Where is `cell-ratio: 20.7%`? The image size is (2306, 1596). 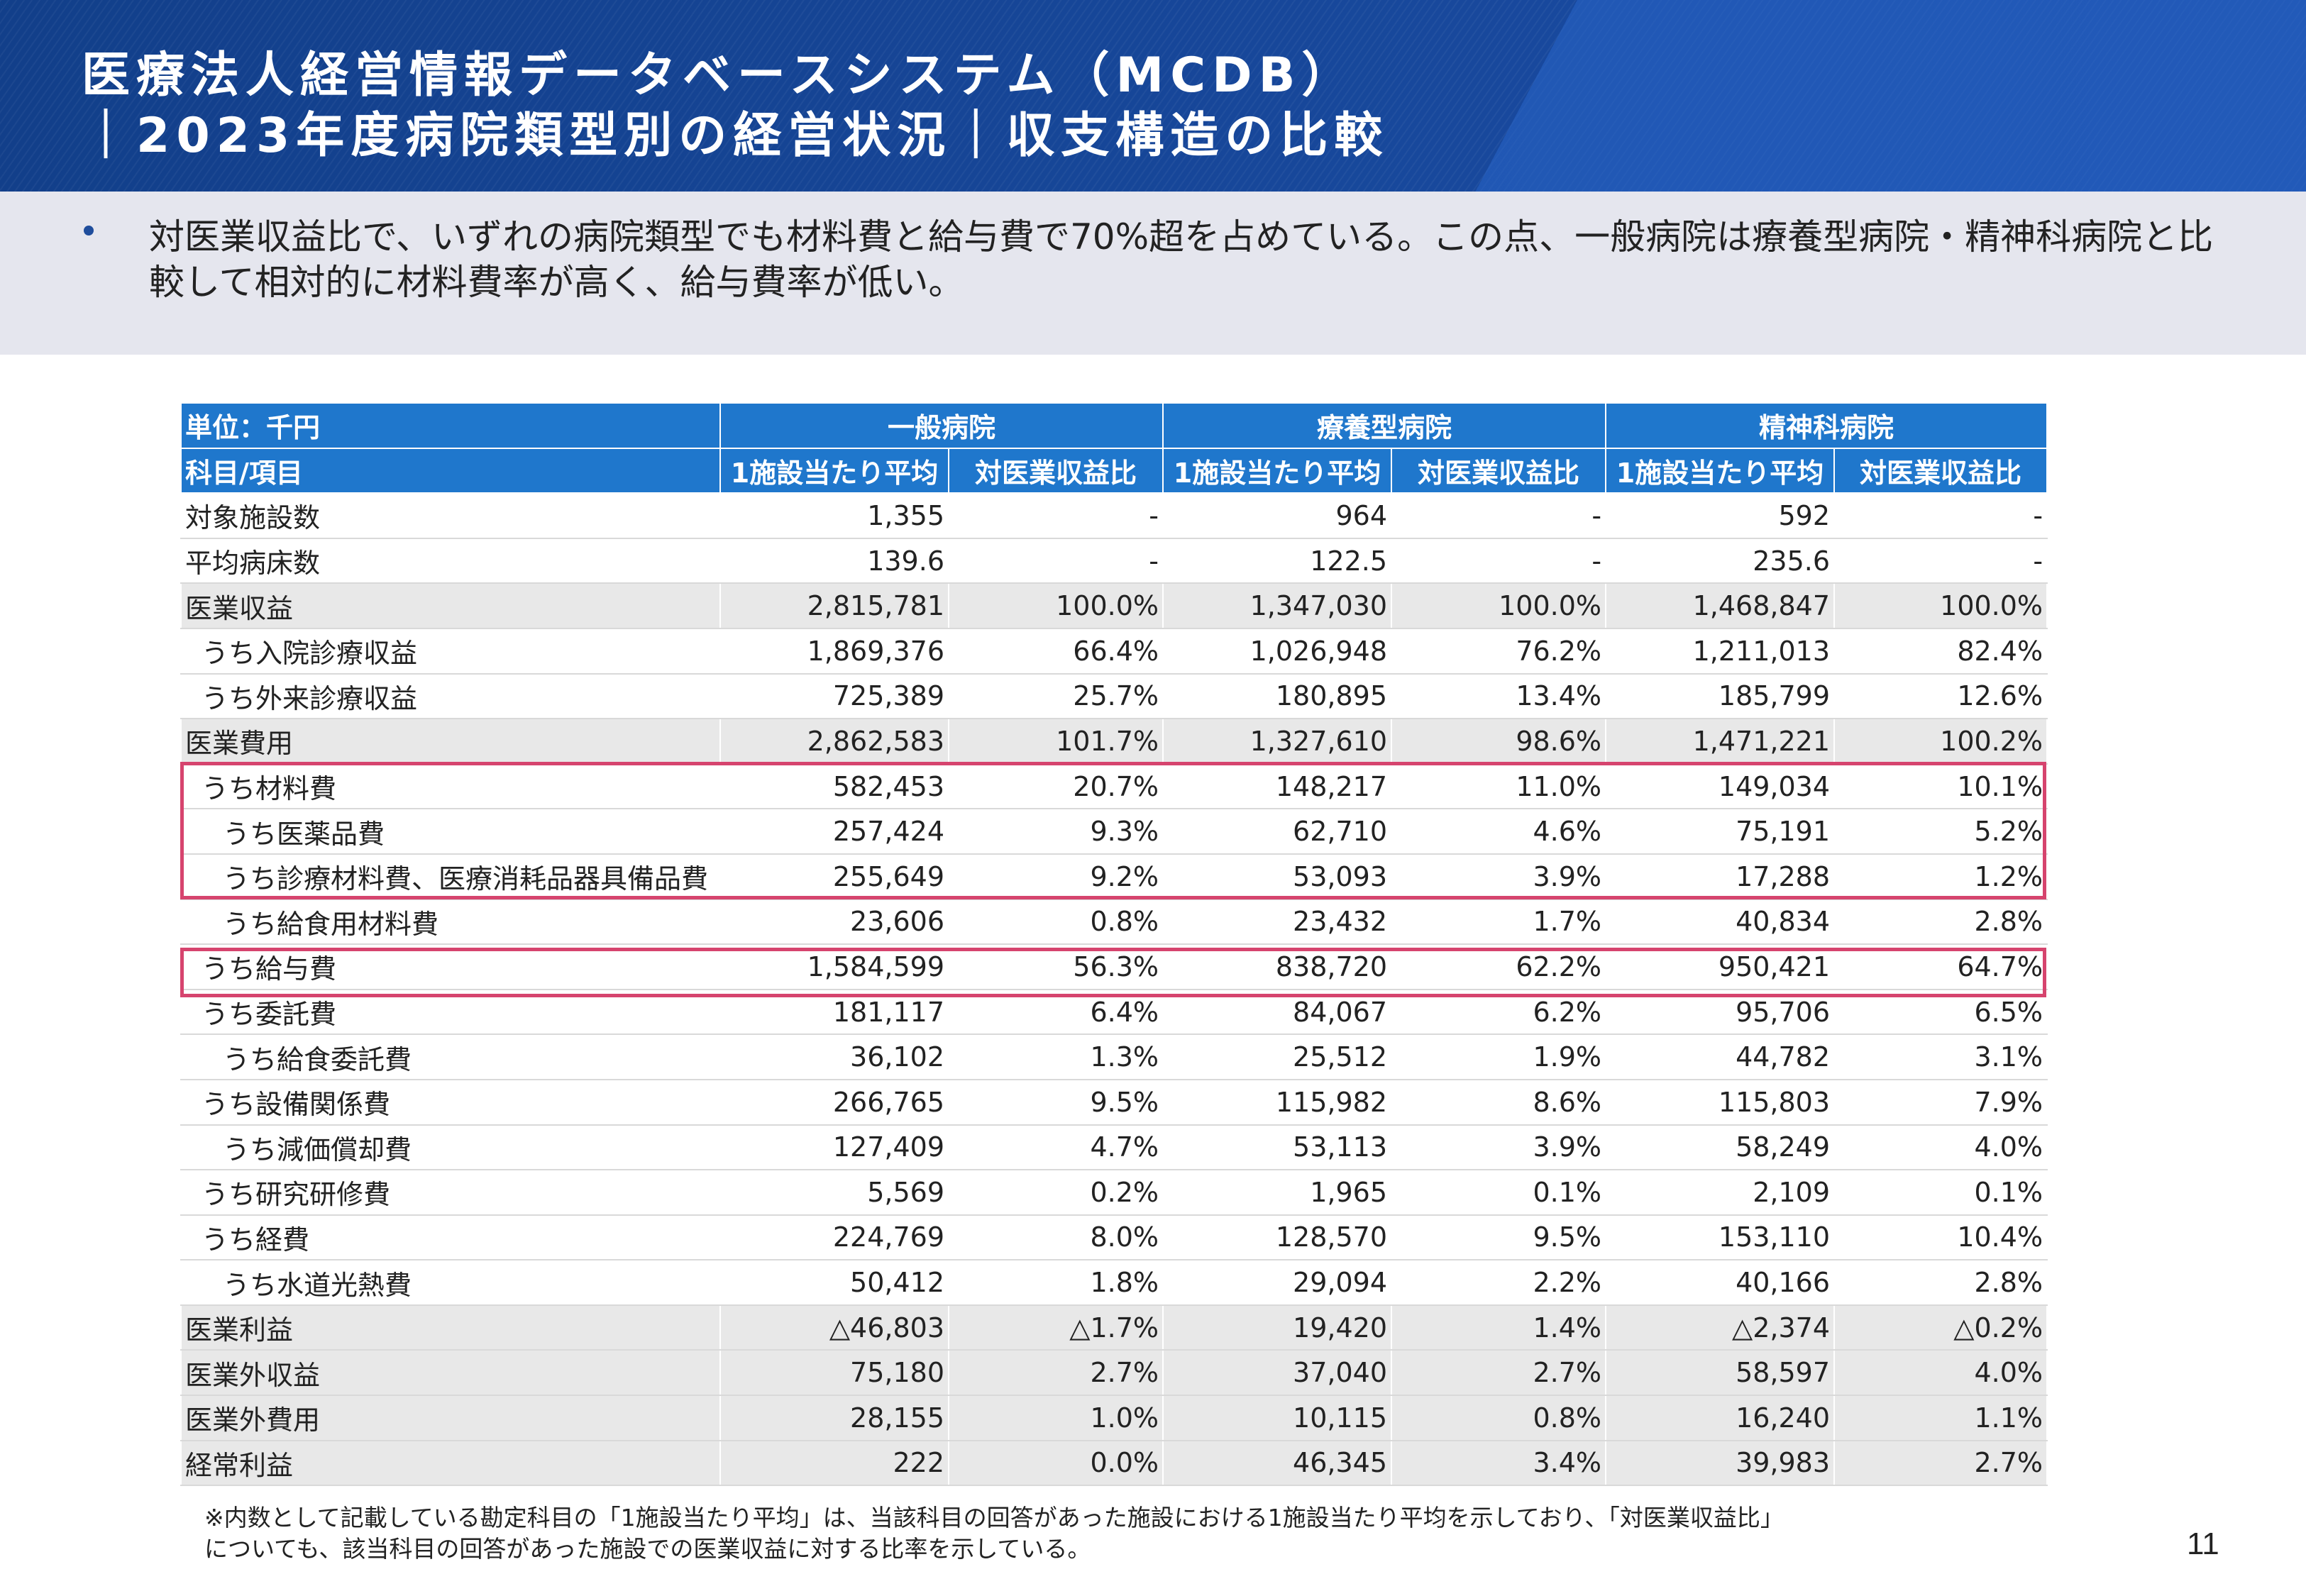
cell-ratio: 20.7% is located at coordinates (1055, 786).